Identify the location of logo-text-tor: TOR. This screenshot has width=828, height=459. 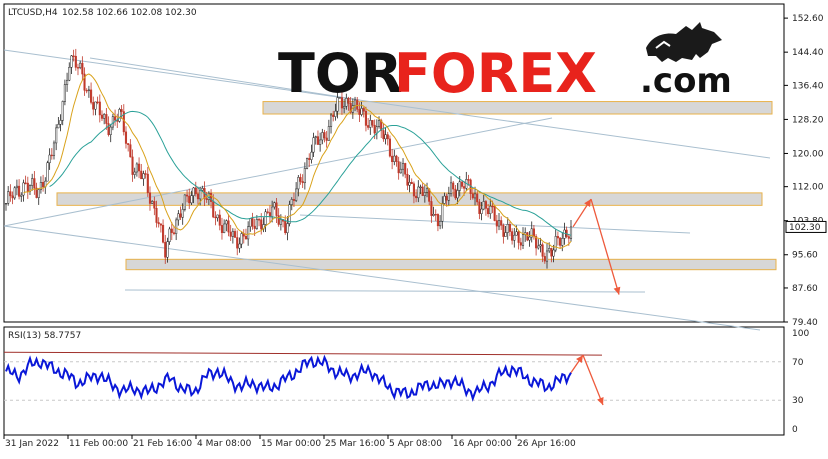
(340, 73).